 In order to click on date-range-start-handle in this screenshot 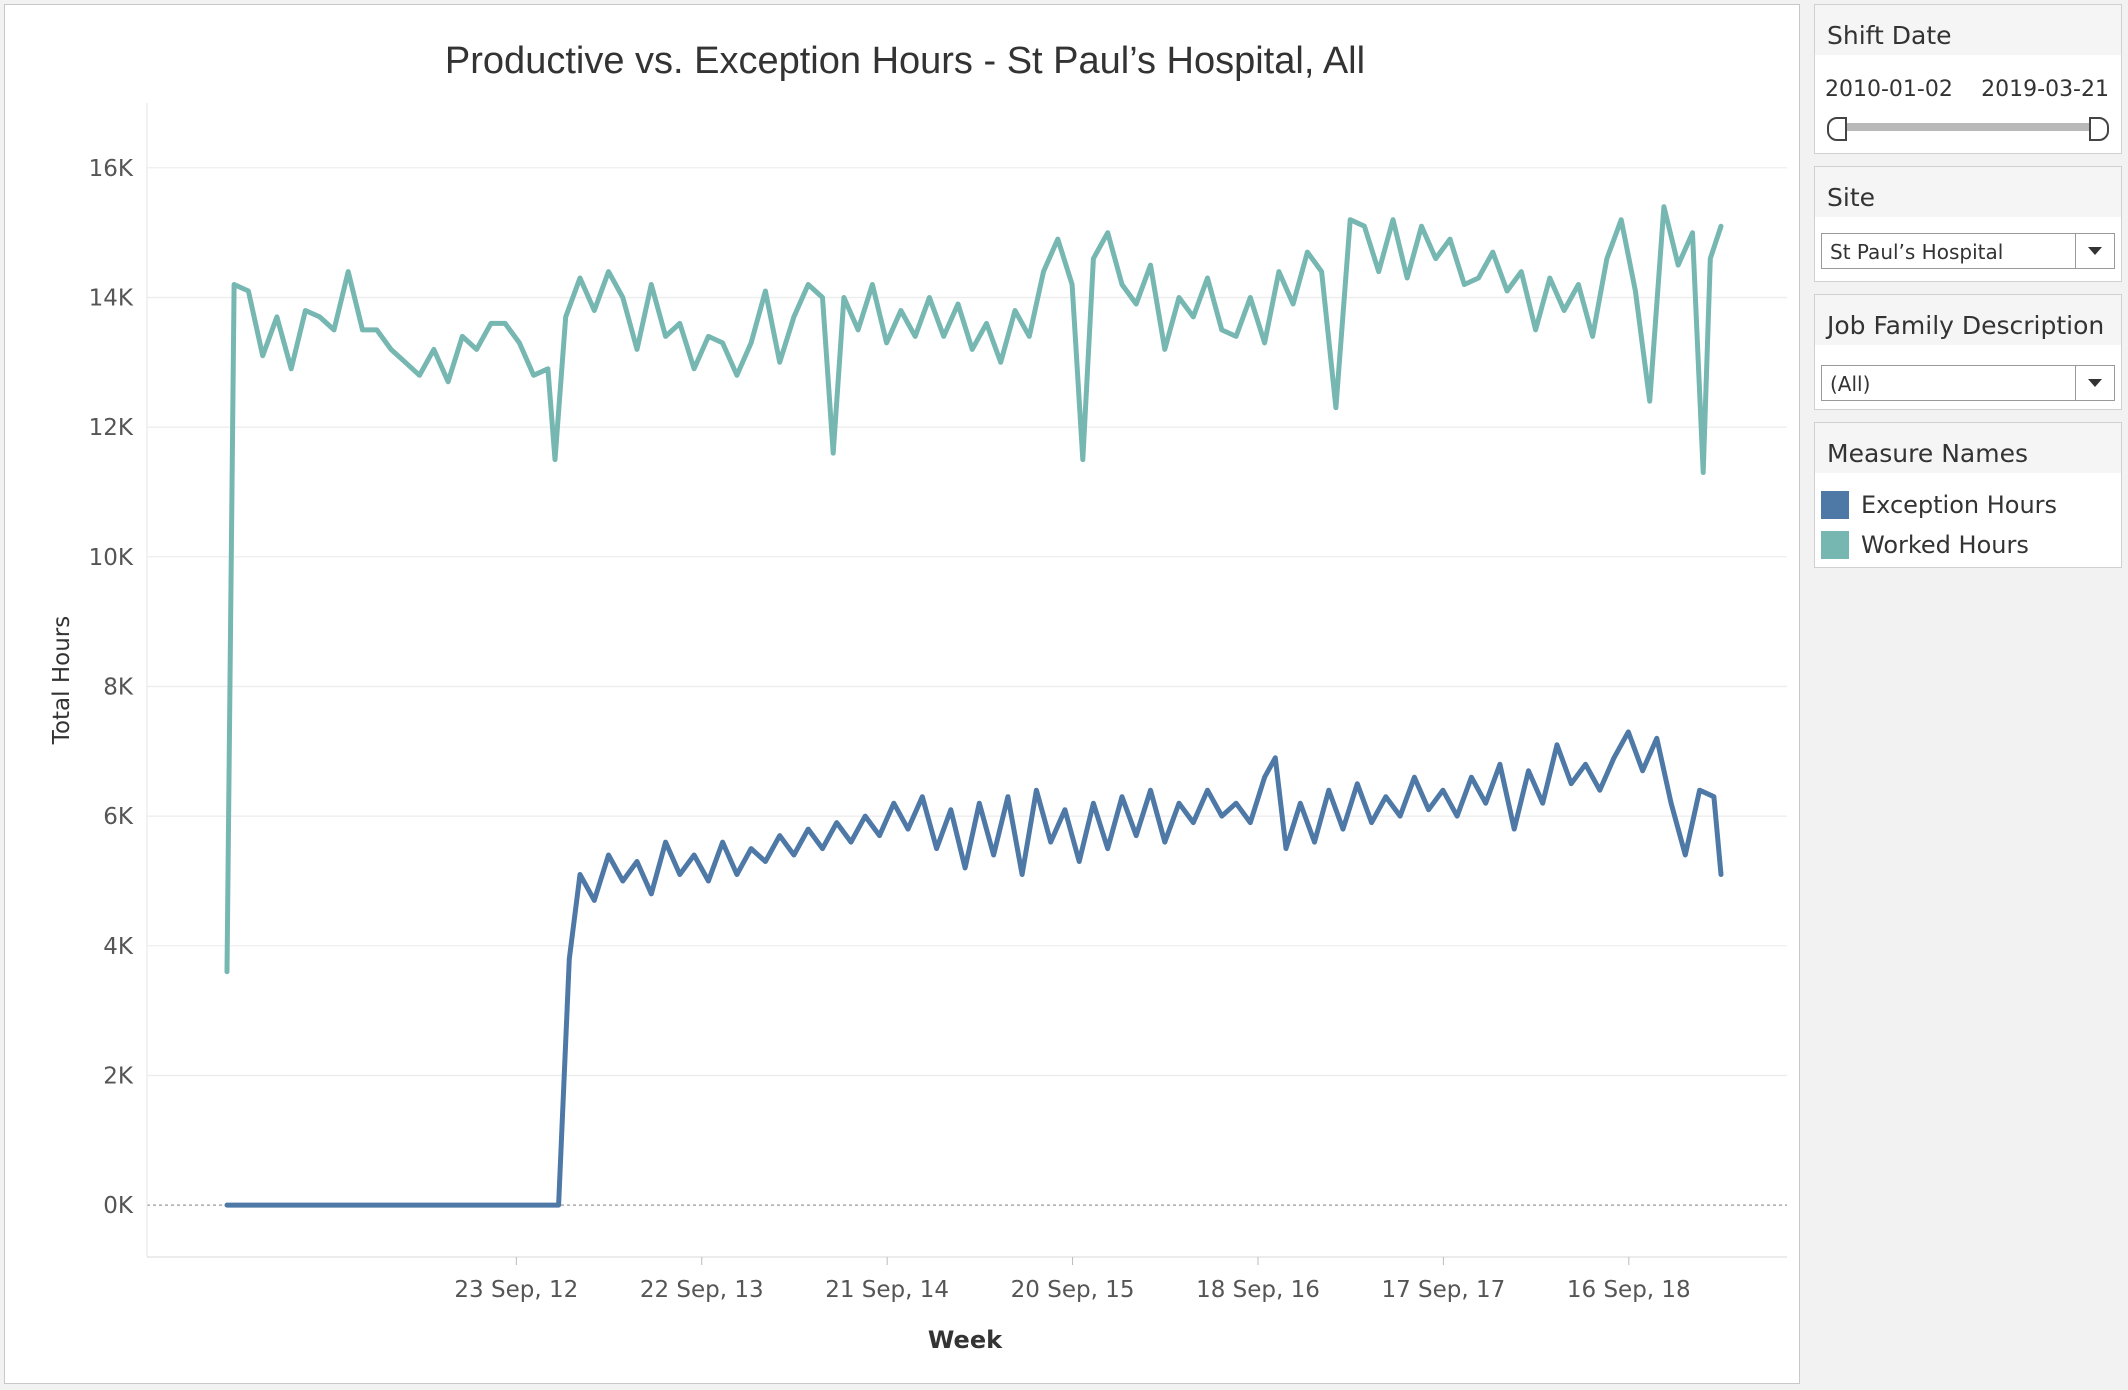, I will do `click(1837, 129)`.